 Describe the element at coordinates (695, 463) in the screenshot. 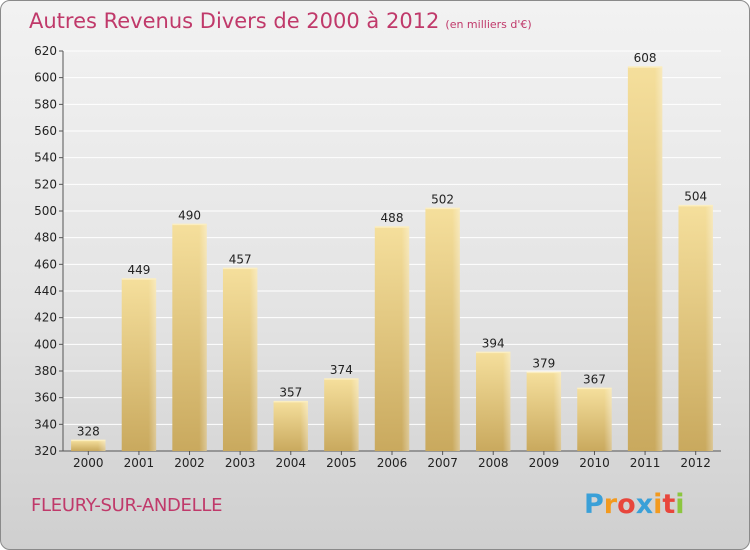

I see `x-tick-label: 2012` at that location.